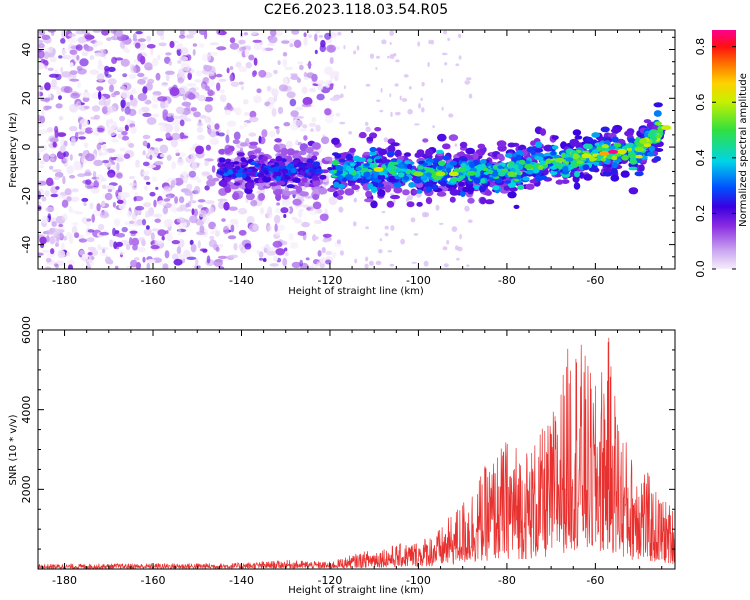  Describe the element at coordinates (453, 174) in the screenshot. I see `ridge-hotspot` at that location.